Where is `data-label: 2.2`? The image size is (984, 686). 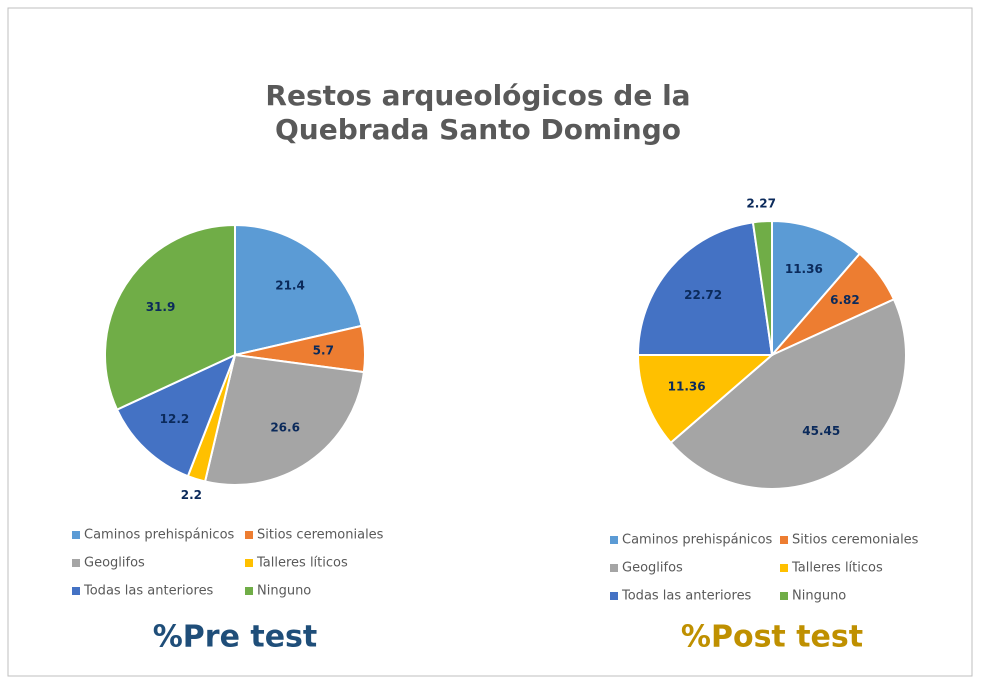 data-label: 2.2 is located at coordinates (191, 495).